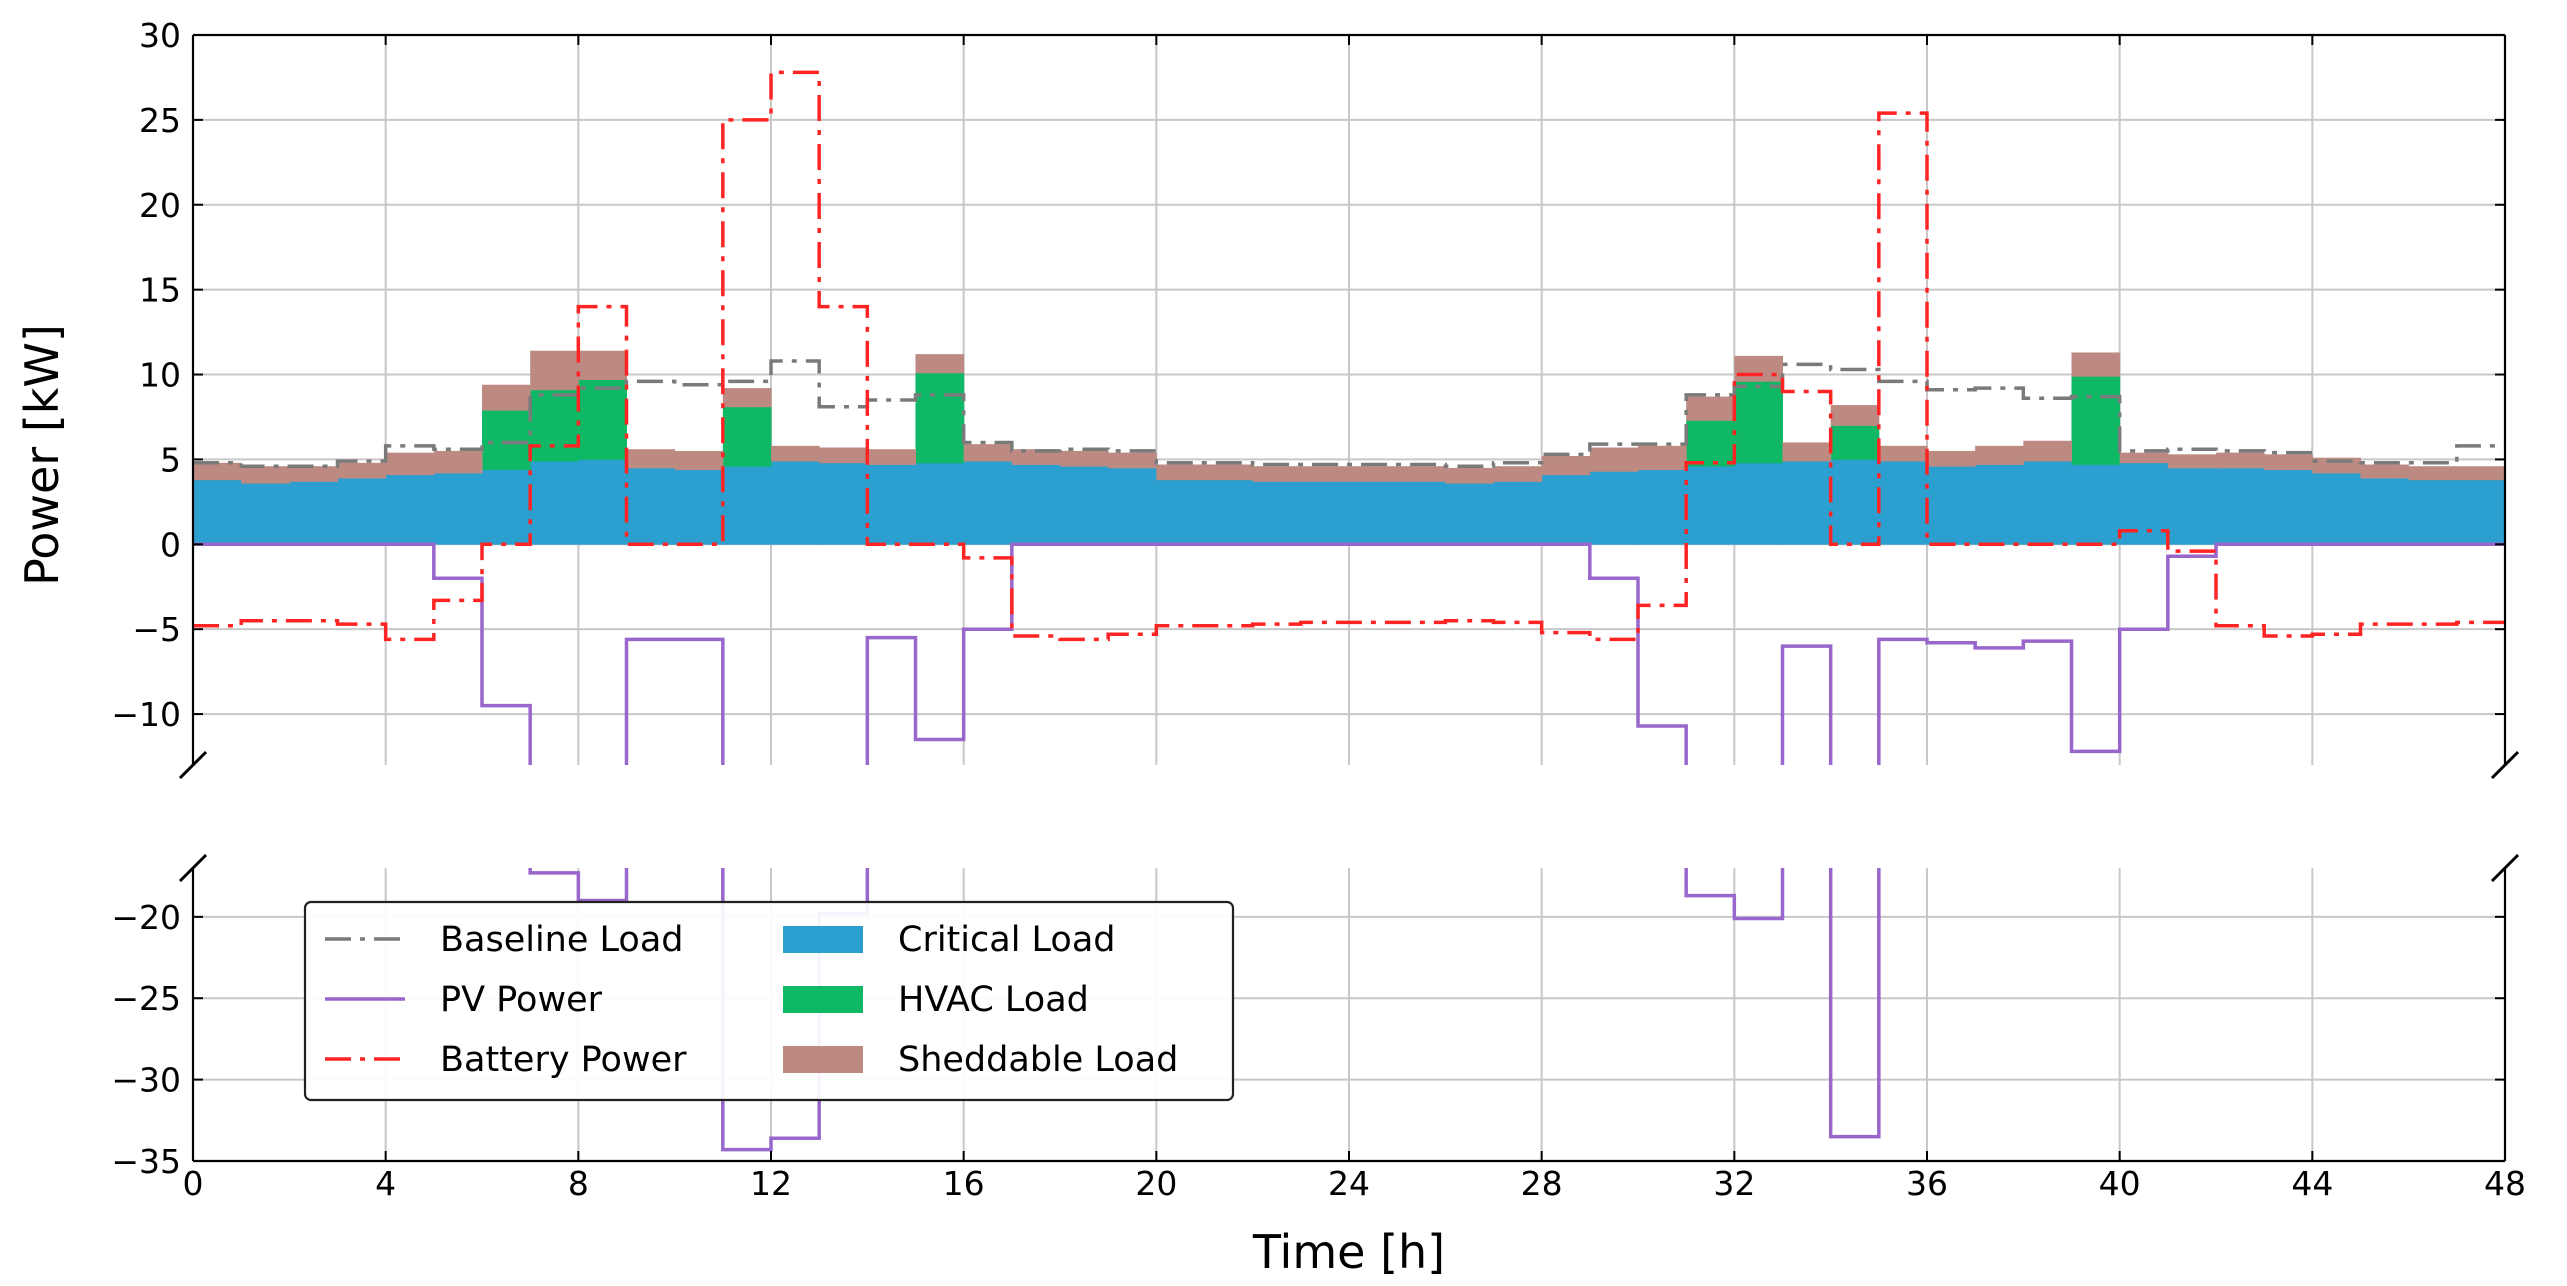  Describe the element at coordinates (1156, 1183) in the screenshot. I see `x-tick-label-20: 20` at that location.